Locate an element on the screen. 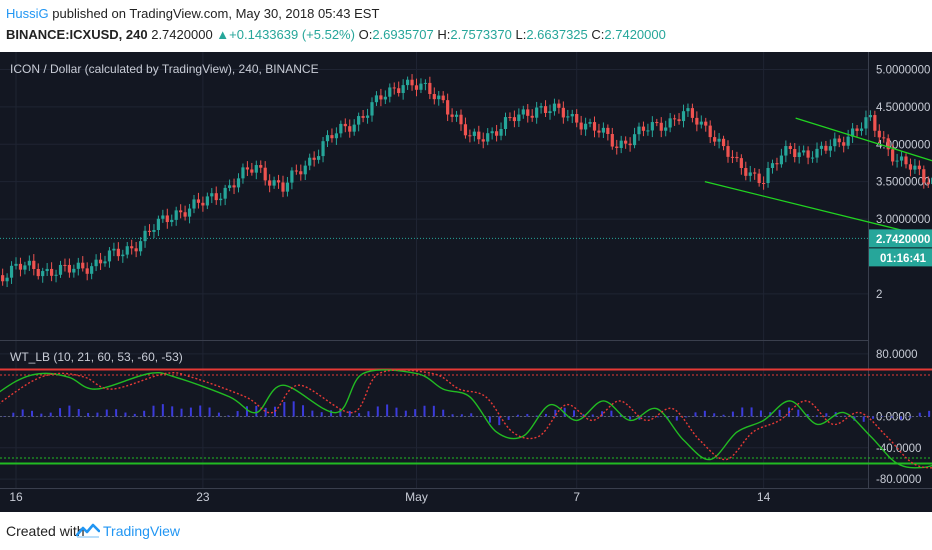  last-price: 2.7420000 is located at coordinates (182, 34).